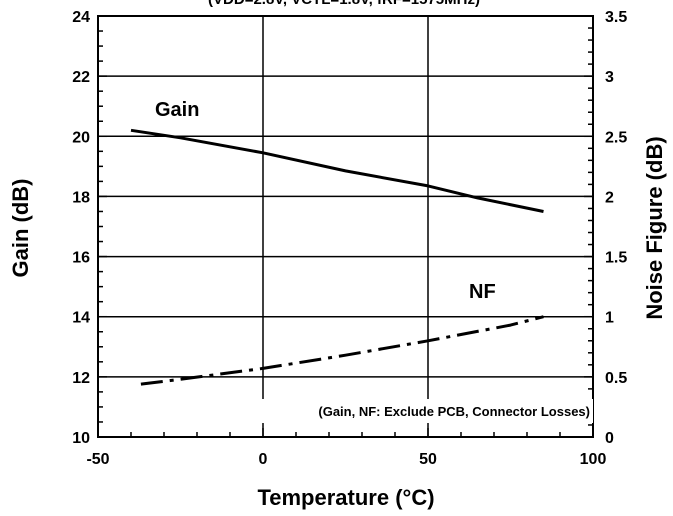  I want to click on x-axis-title: Temperature (°C), so click(345, 497).